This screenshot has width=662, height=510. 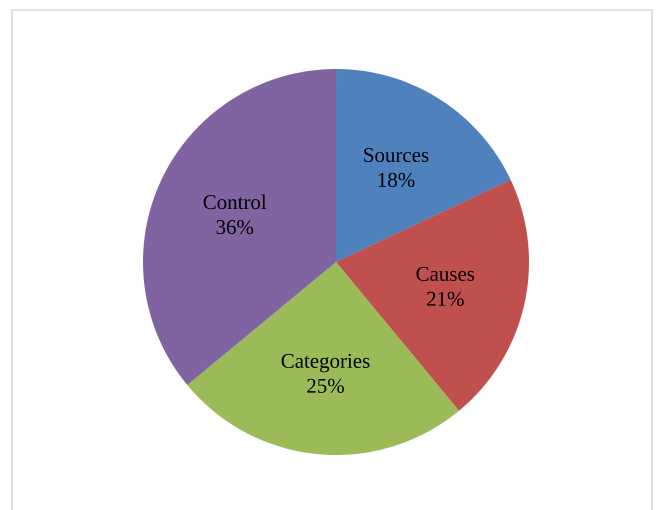 I want to click on data-label: 25%, so click(x=325, y=385).